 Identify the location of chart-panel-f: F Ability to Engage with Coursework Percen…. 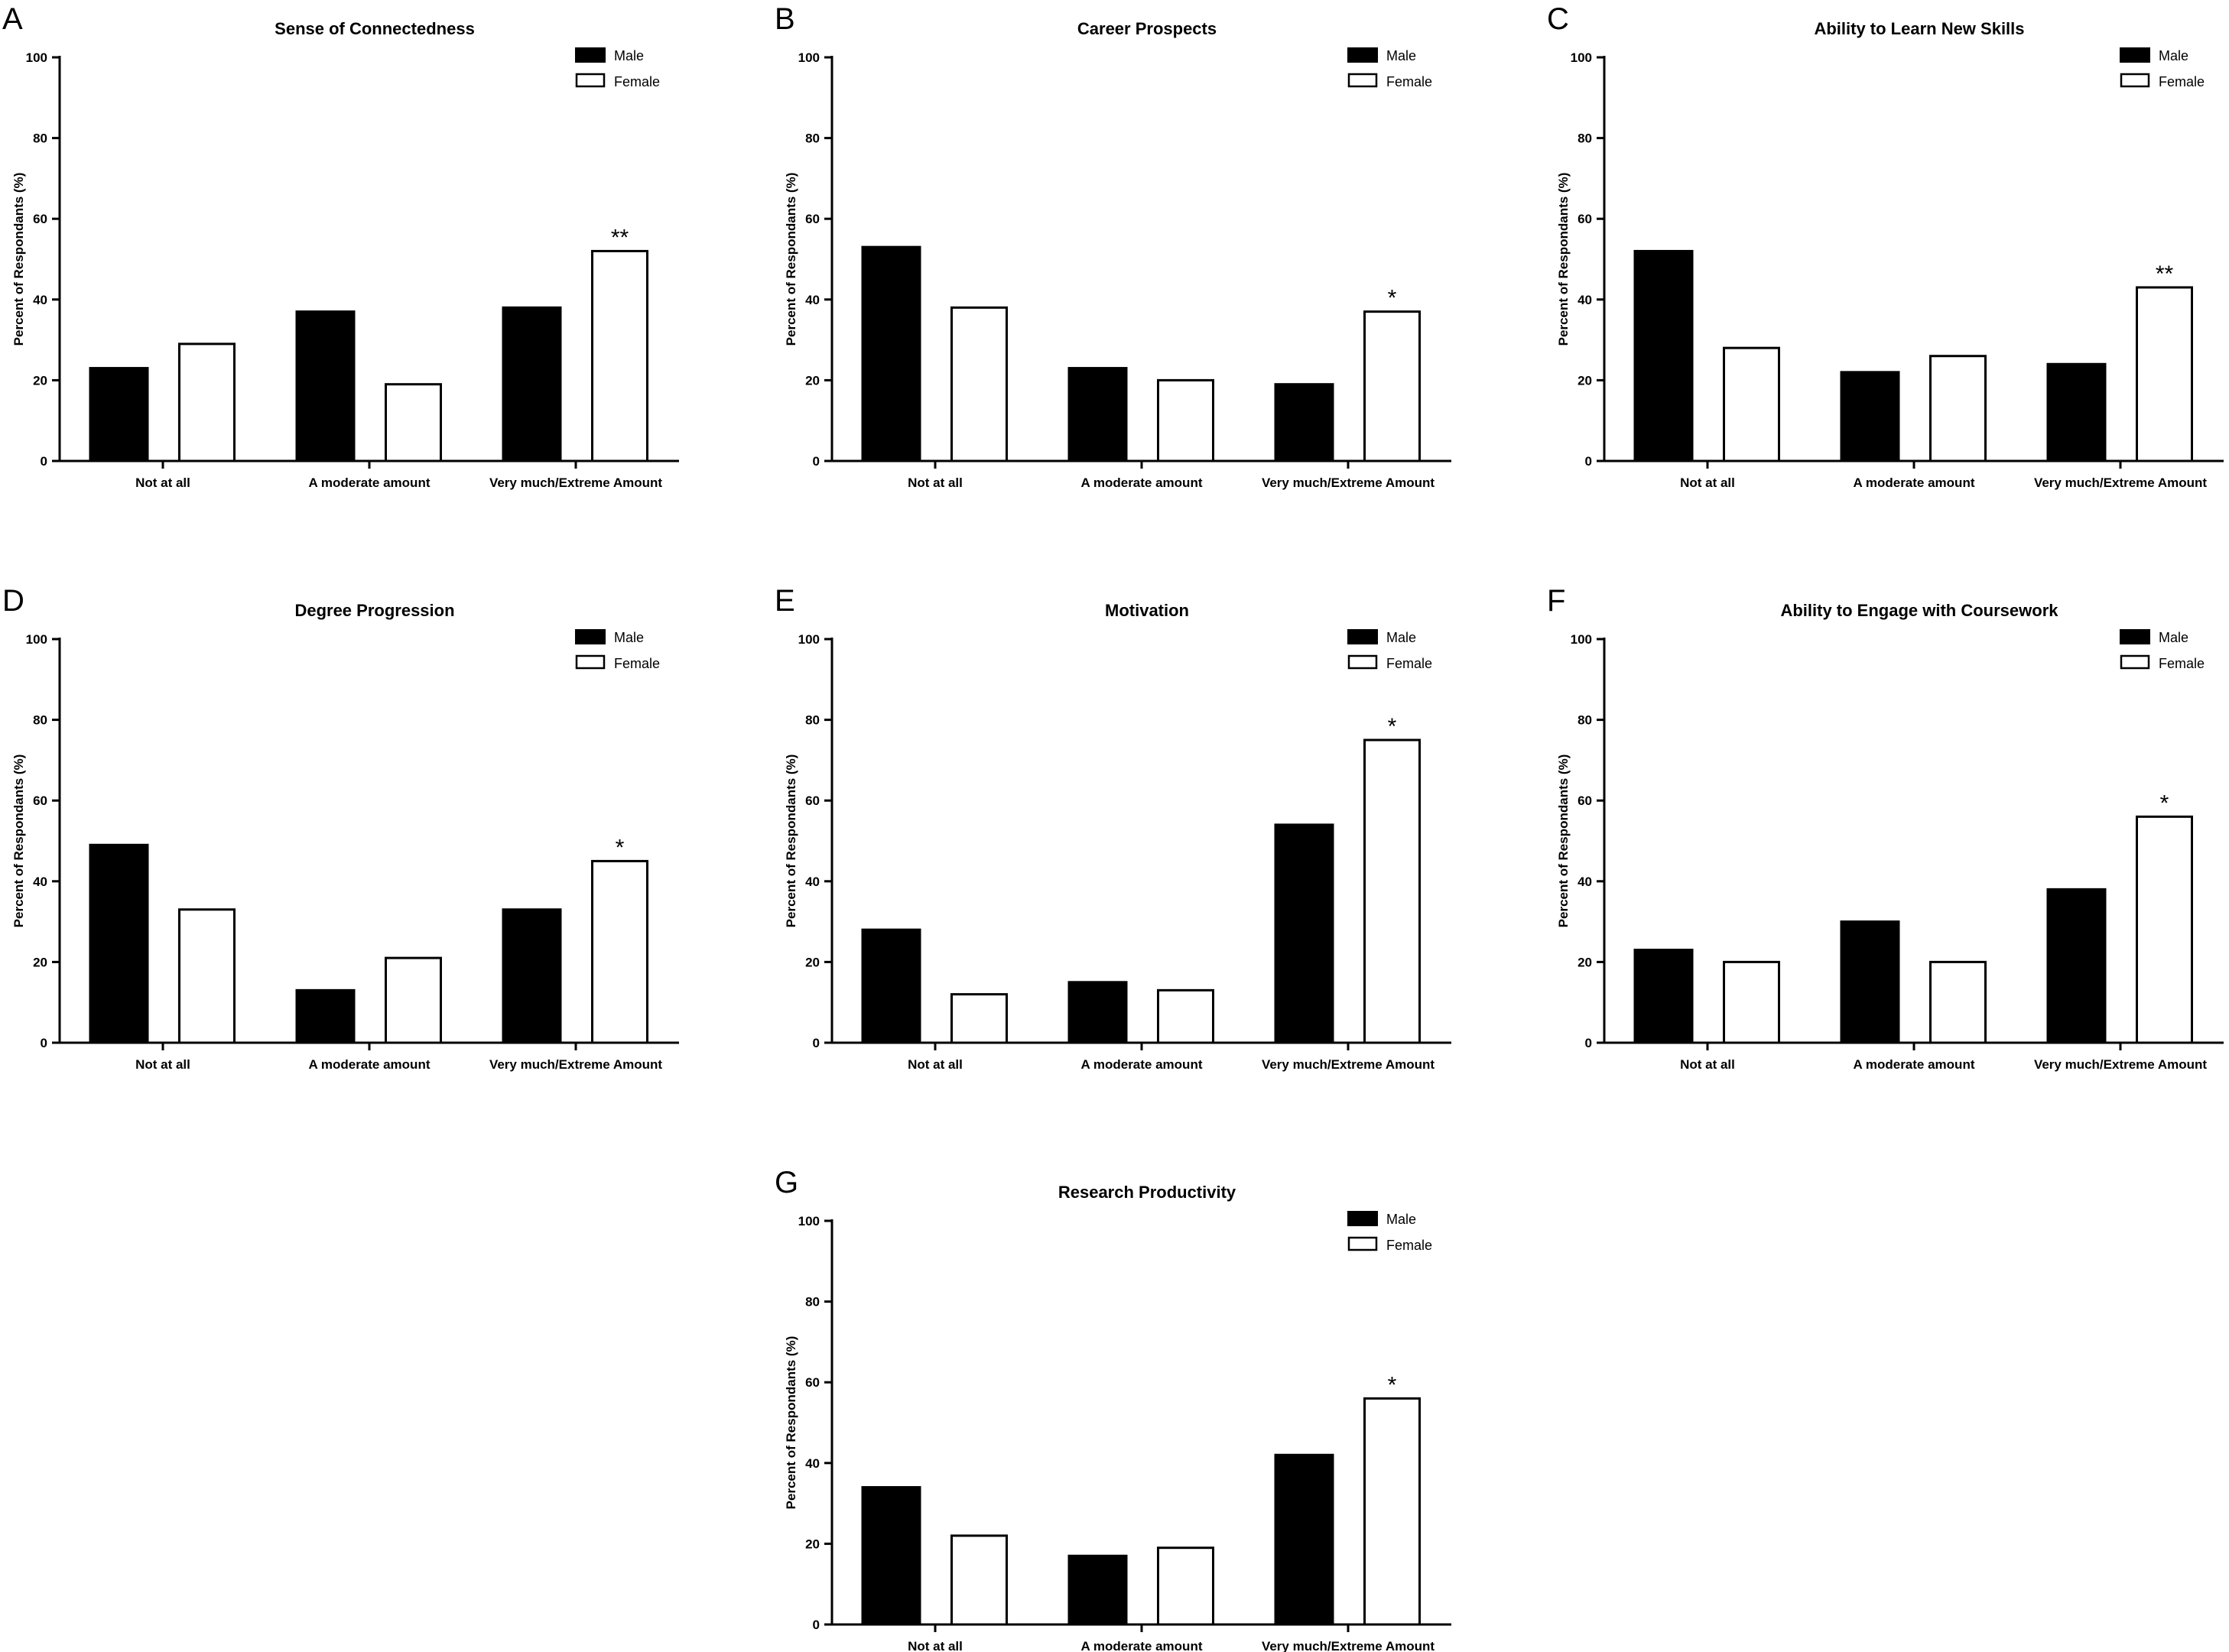
(1886, 828).